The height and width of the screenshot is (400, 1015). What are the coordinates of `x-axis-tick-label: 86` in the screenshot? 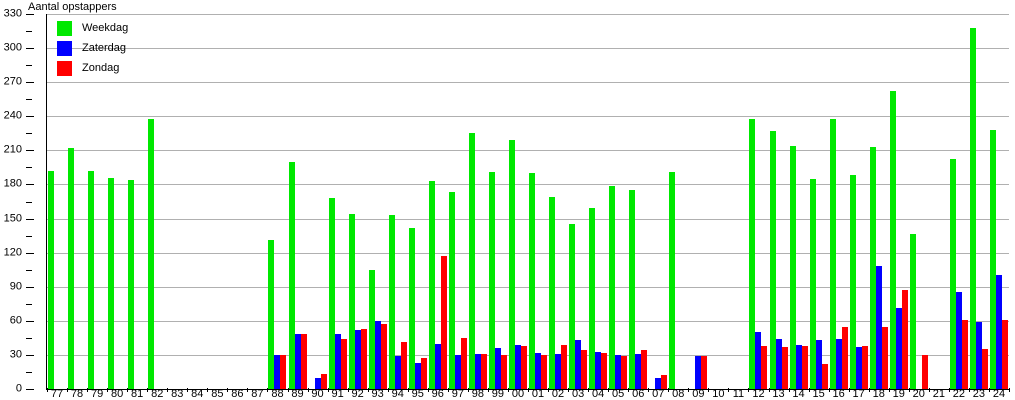 It's located at (237, 394).